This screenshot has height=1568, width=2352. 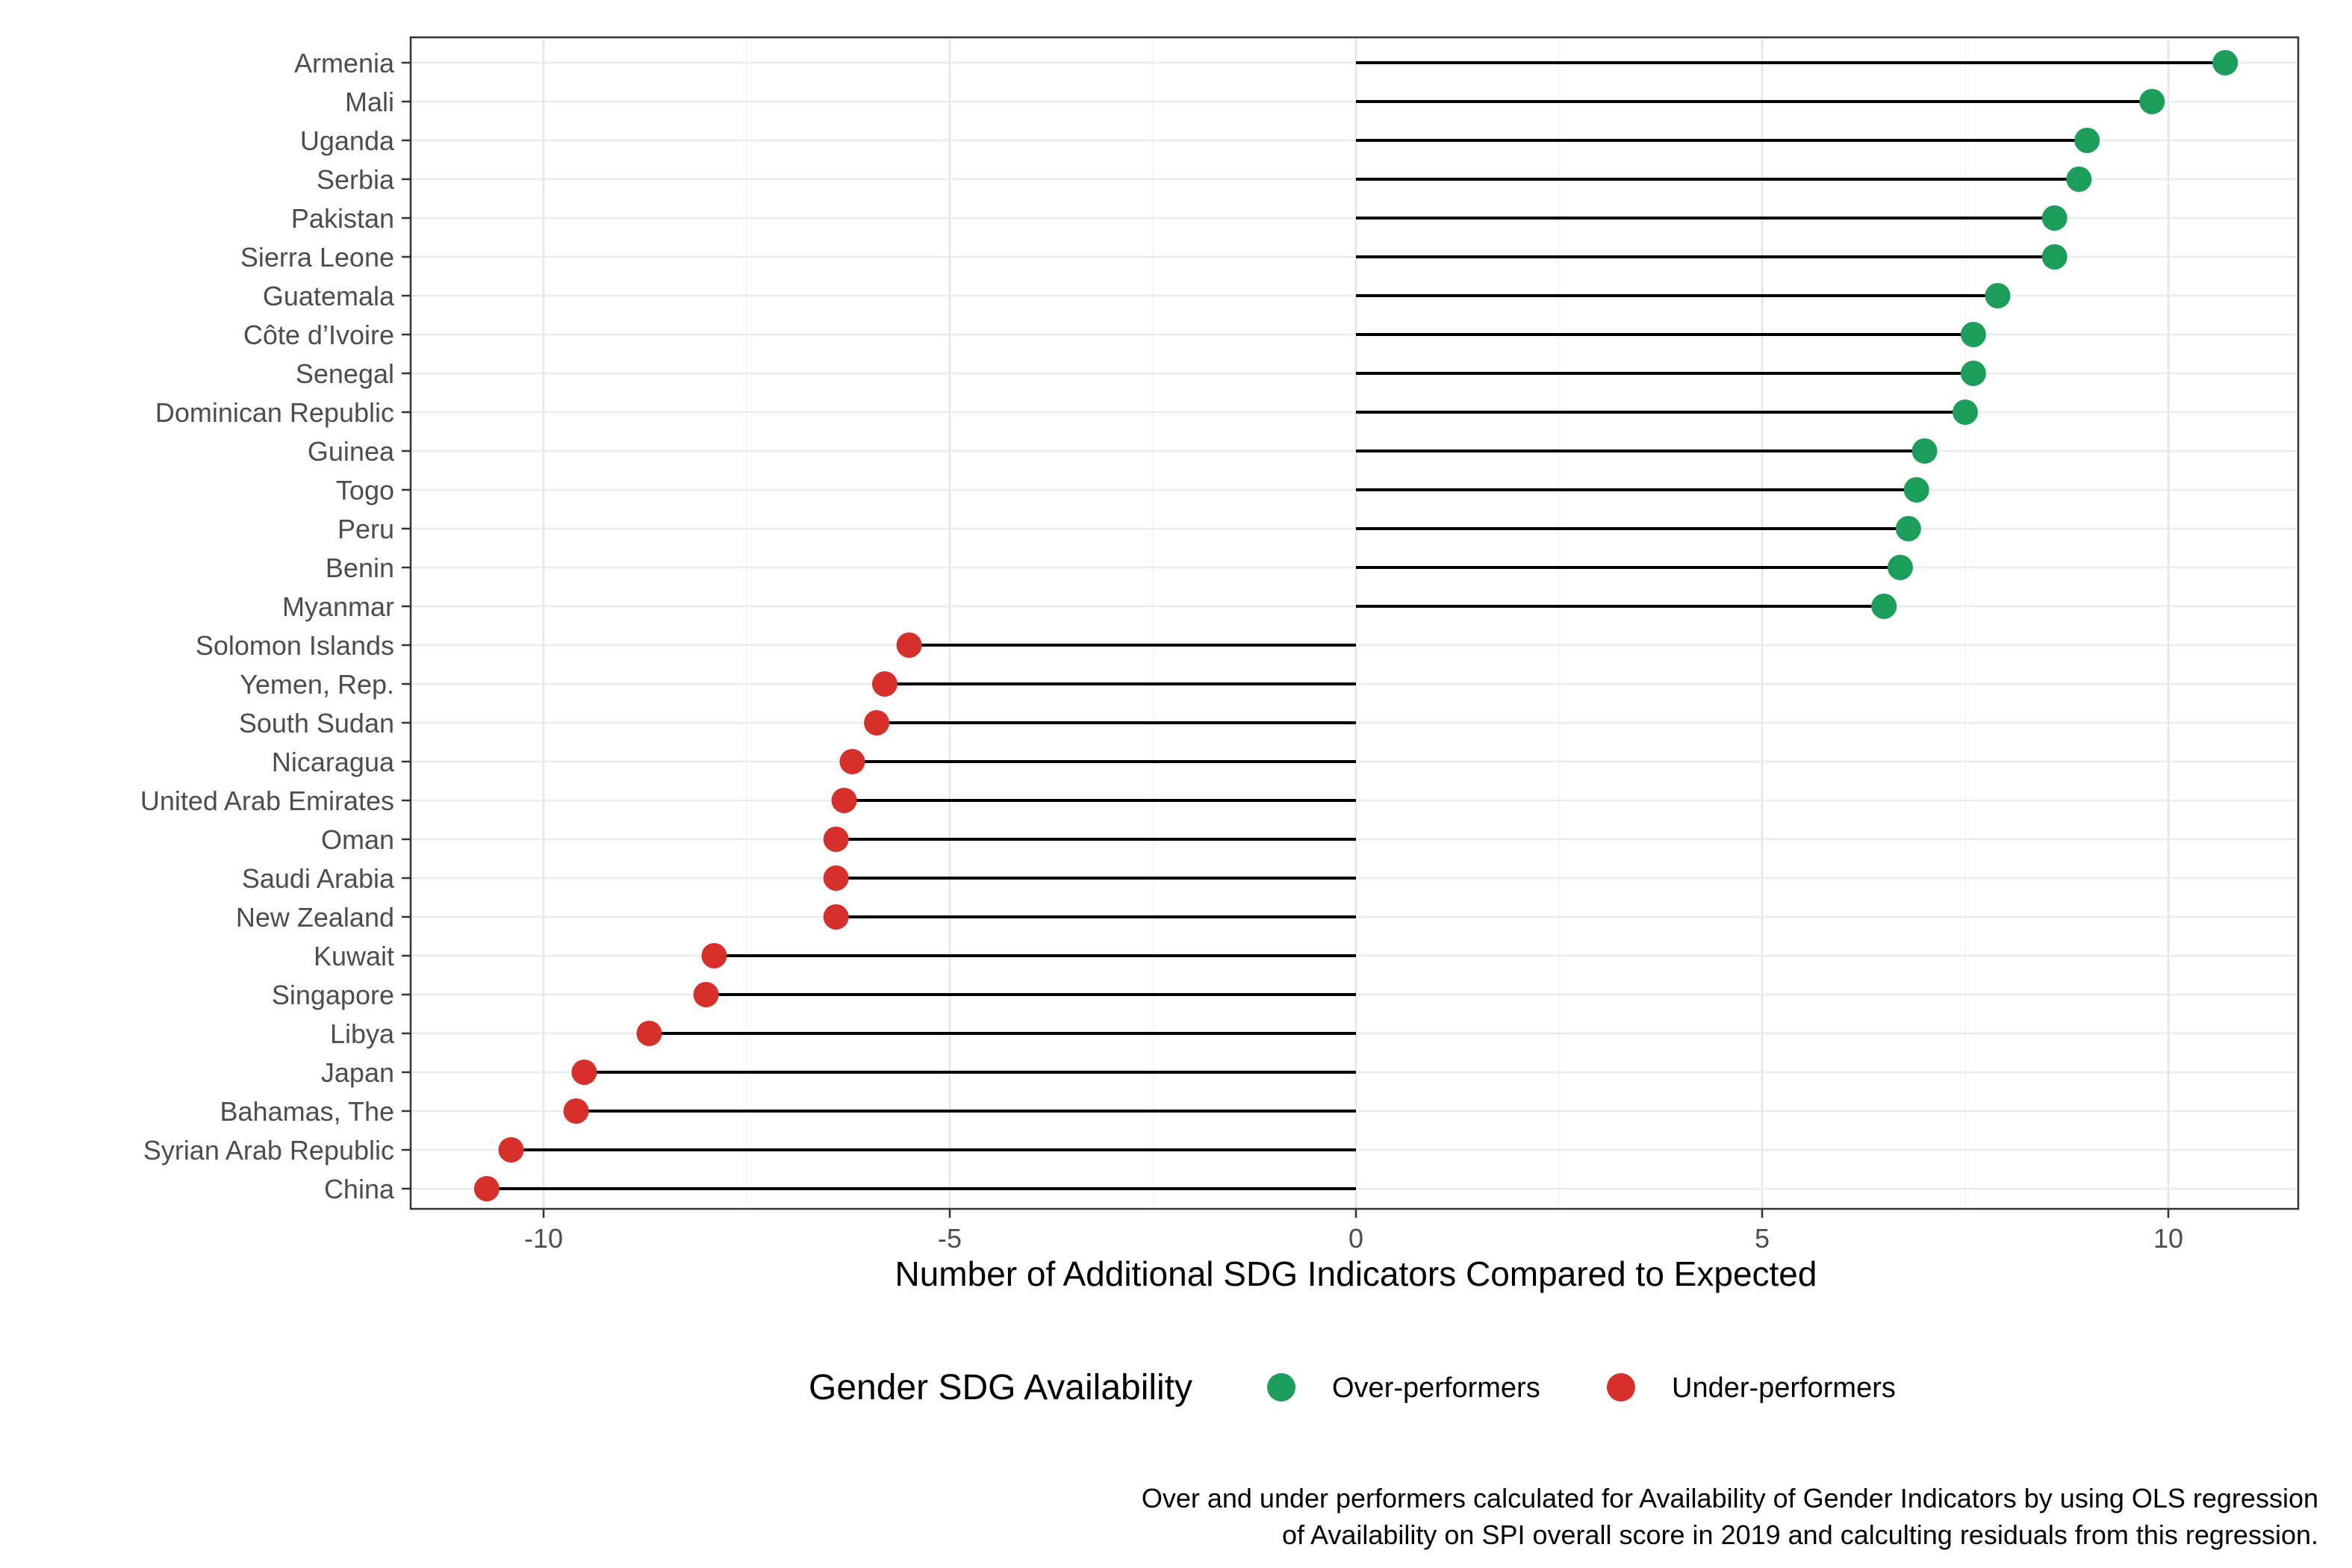 I want to click on y-tick-label: Togo, so click(x=365, y=490).